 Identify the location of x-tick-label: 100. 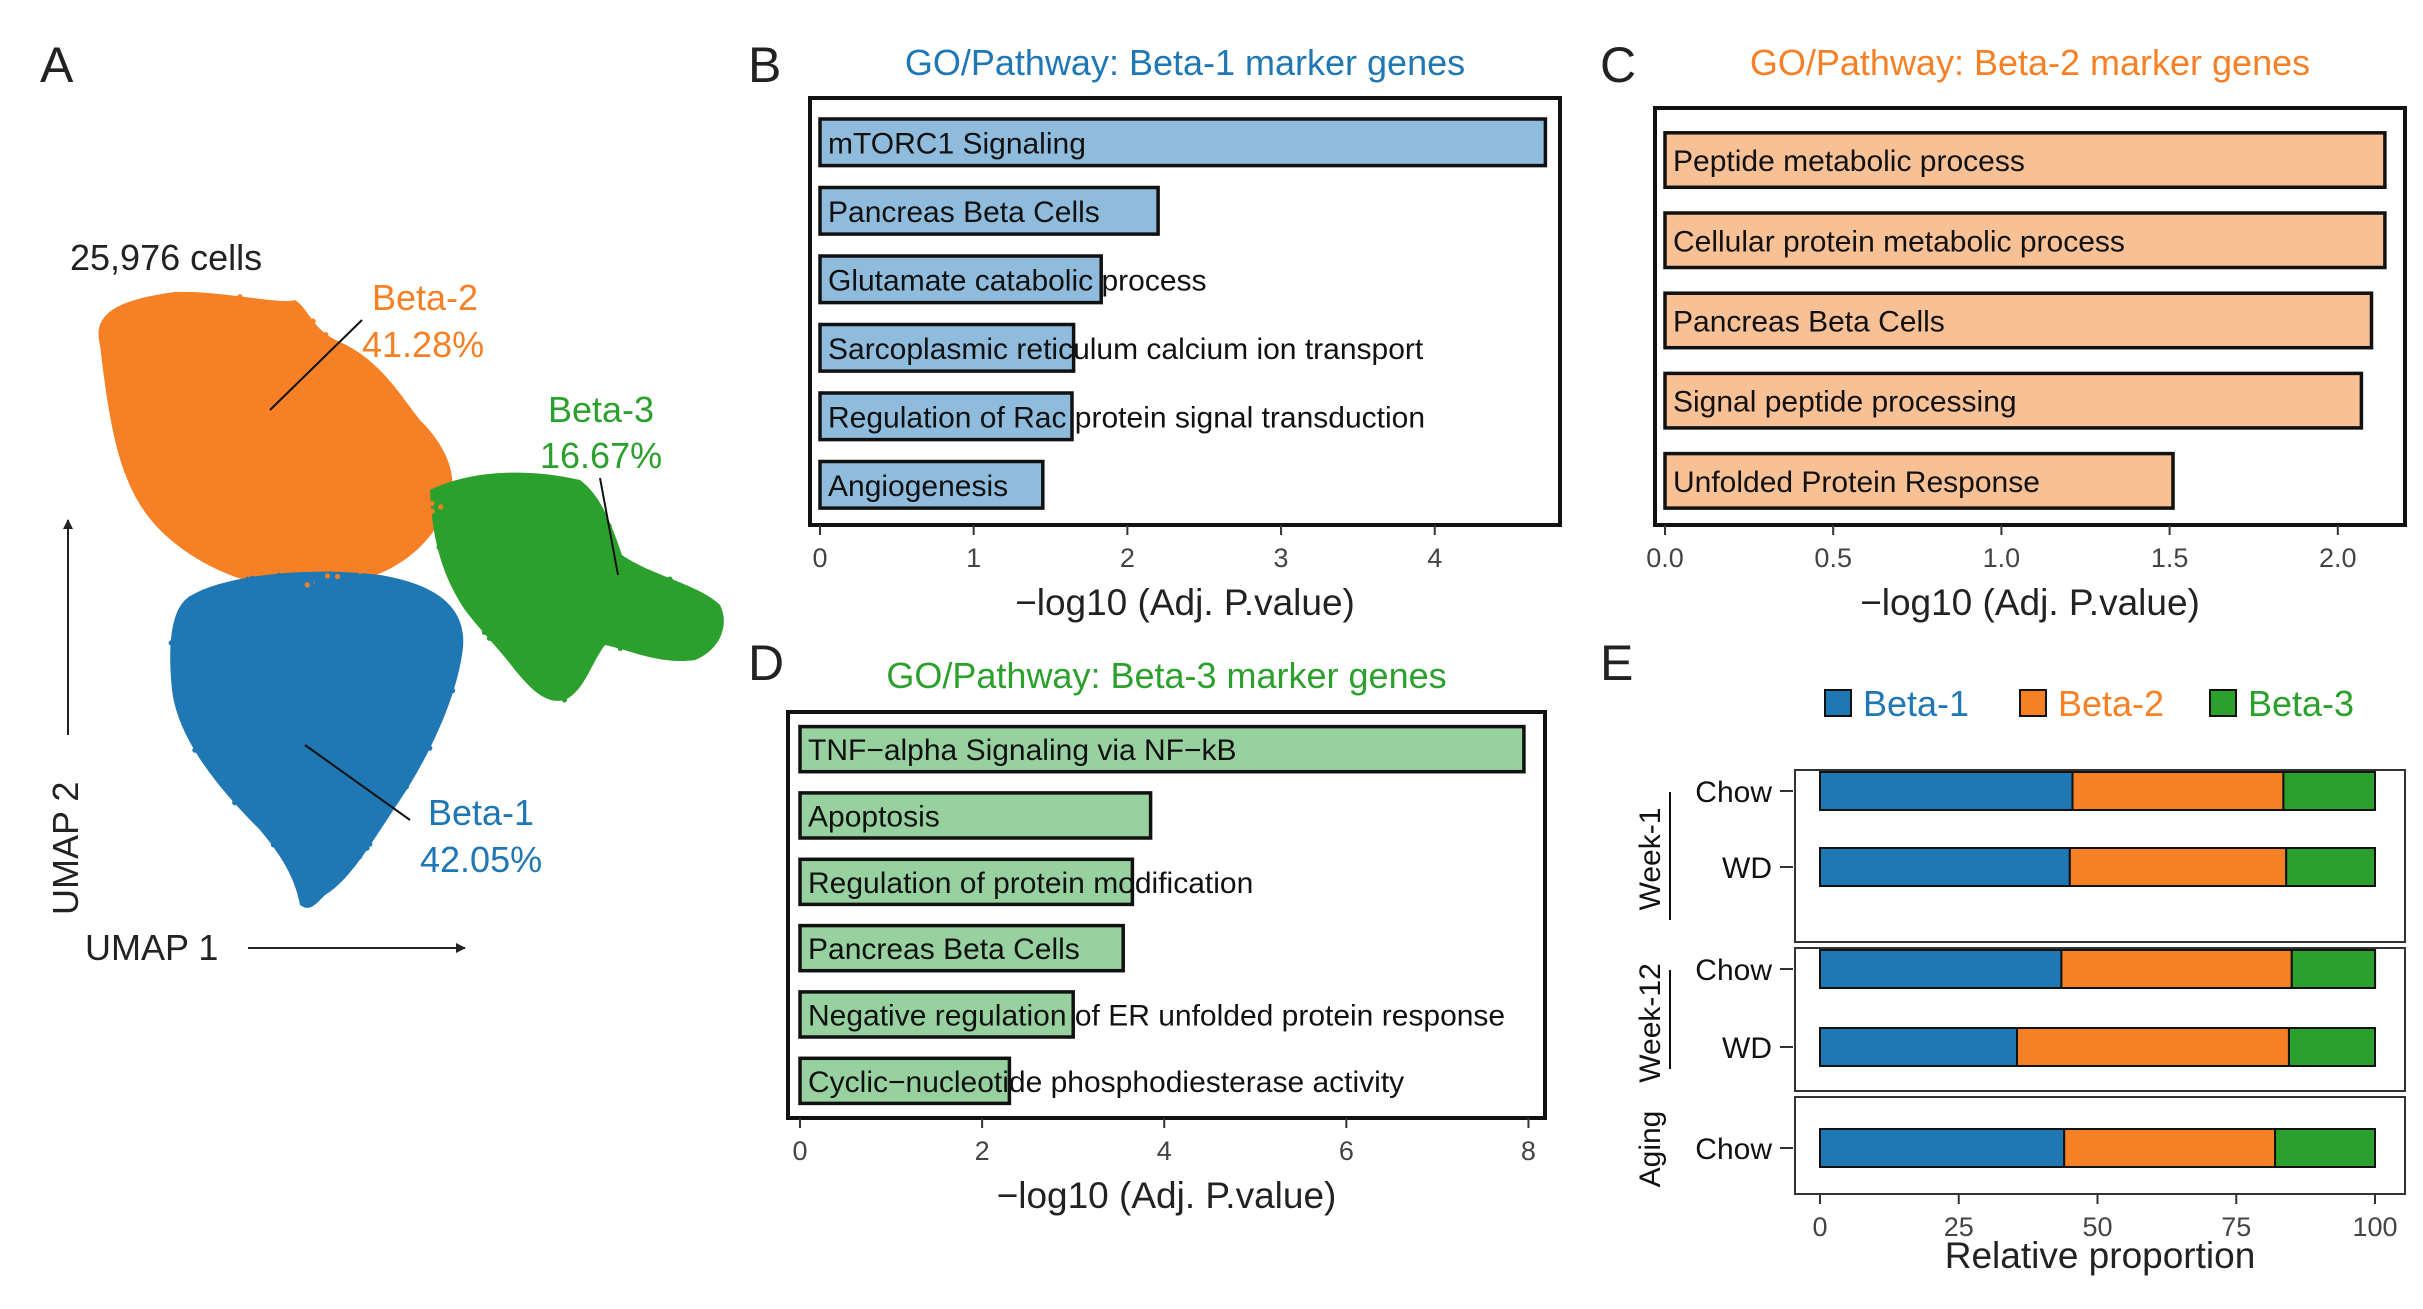
(2374, 1227).